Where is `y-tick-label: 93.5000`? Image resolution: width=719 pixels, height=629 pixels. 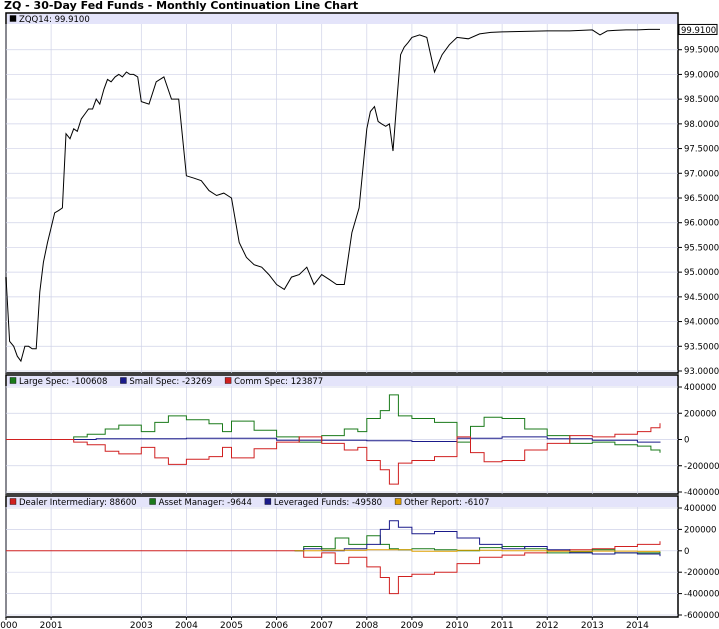
y-tick-label: 93.5000 is located at coordinates (701, 347).